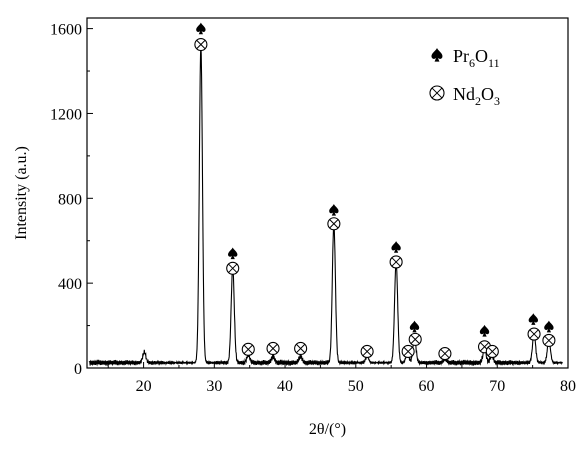  What do you see at coordinates (356, 386) in the screenshot?
I see `x-tick-label: 50` at bounding box center [356, 386].